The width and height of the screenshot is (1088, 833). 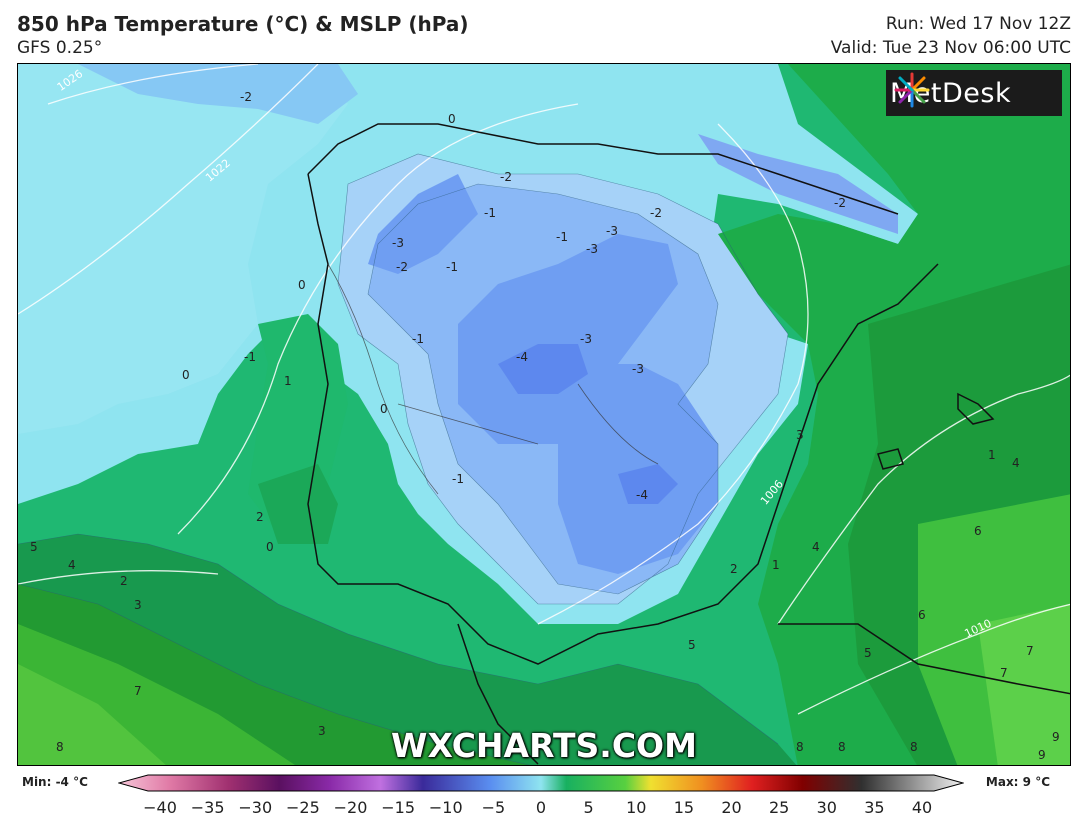 What do you see at coordinates (493, 807) in the screenshot?
I see `colorbar-tick-label: −5` at bounding box center [493, 807].